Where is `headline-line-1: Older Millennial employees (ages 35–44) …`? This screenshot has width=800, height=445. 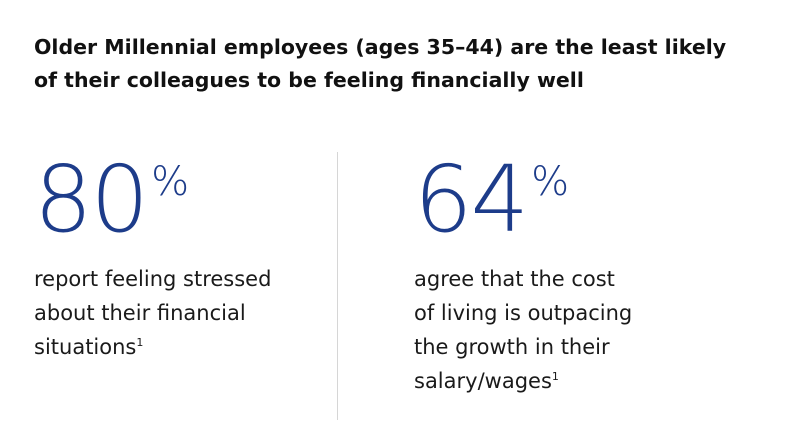 headline-line-1: Older Millennial employees (ages 35–44) … is located at coordinates (380, 47).